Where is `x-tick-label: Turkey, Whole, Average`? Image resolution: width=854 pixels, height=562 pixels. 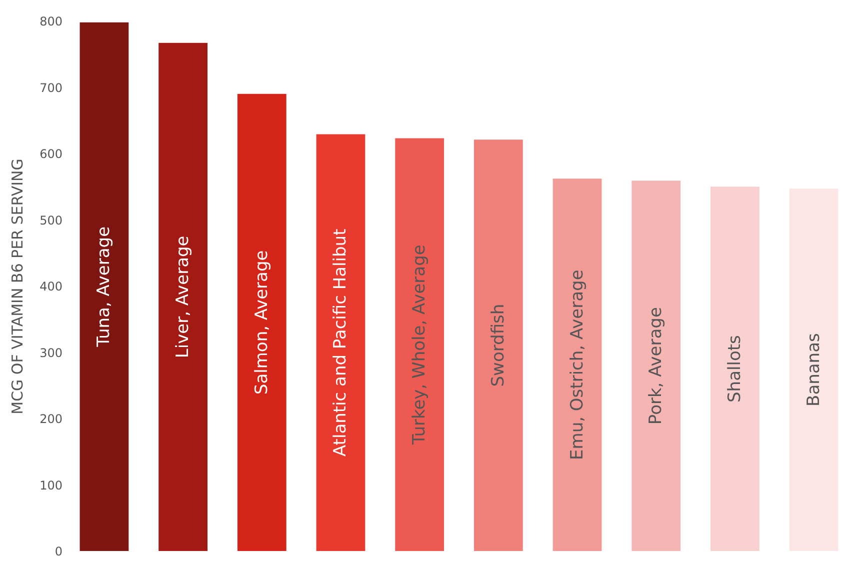 x-tick-label: Turkey, Whole, Average is located at coordinates (420, 345).